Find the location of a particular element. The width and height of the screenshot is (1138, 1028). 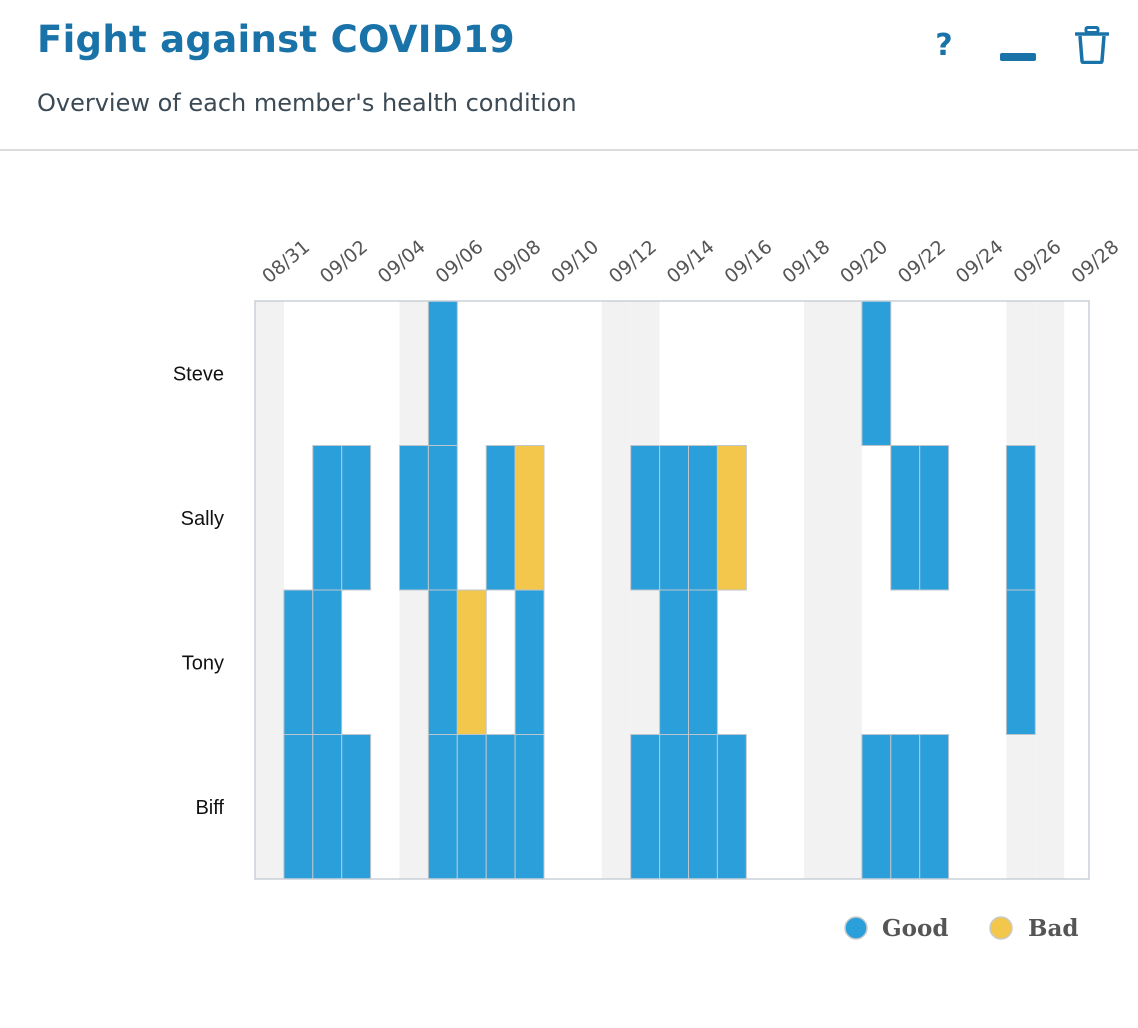

x-tick-label: 09/20 is located at coordinates (864, 262).